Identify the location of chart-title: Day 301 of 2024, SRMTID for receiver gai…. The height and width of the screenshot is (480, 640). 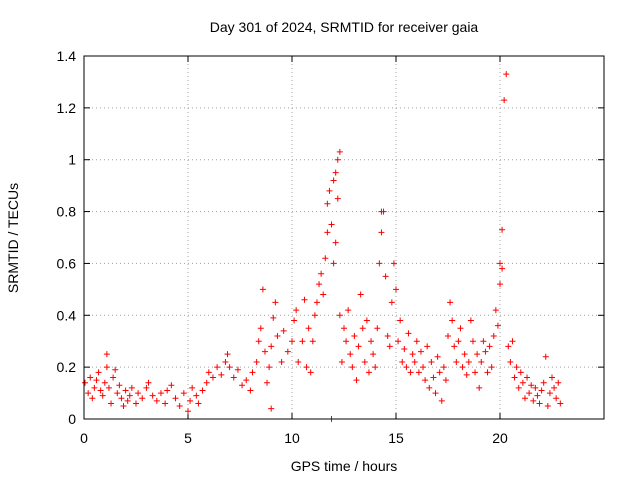
(344, 27).